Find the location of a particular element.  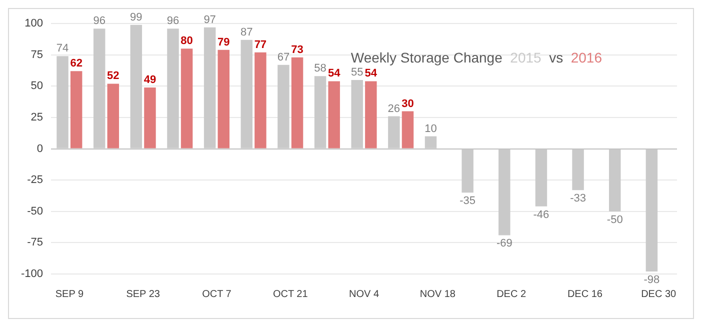

y-tick-label: 50 is located at coordinates (37, 86).